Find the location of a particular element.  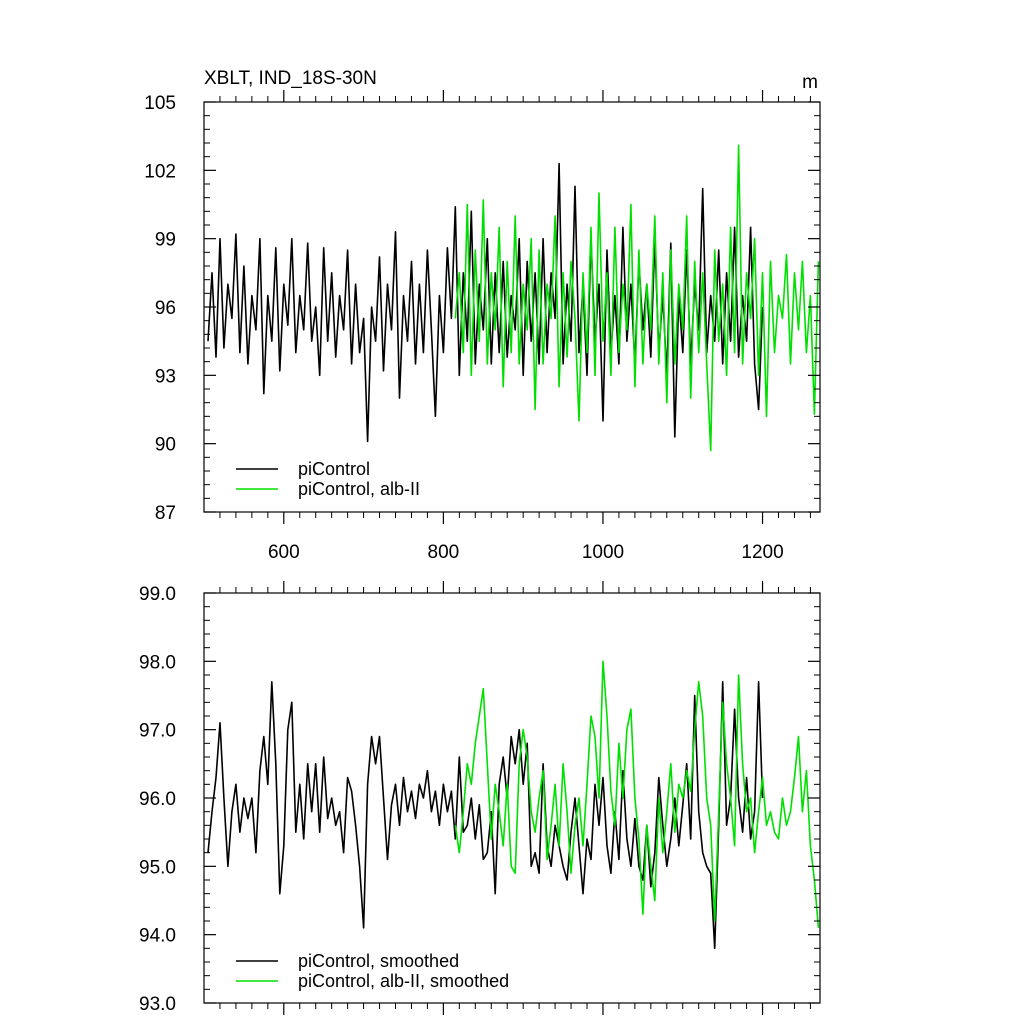

legend-label: piControl is located at coordinates (334, 469).